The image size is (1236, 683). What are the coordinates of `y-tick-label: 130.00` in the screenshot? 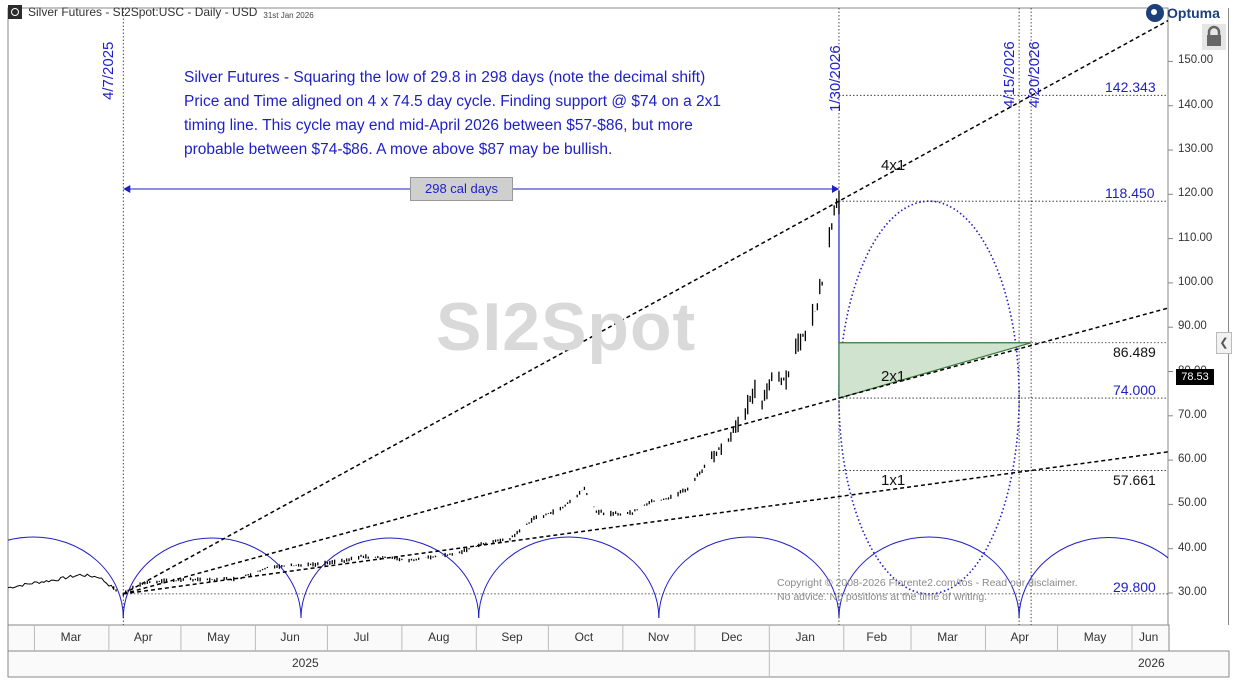 It's located at (1196, 149).